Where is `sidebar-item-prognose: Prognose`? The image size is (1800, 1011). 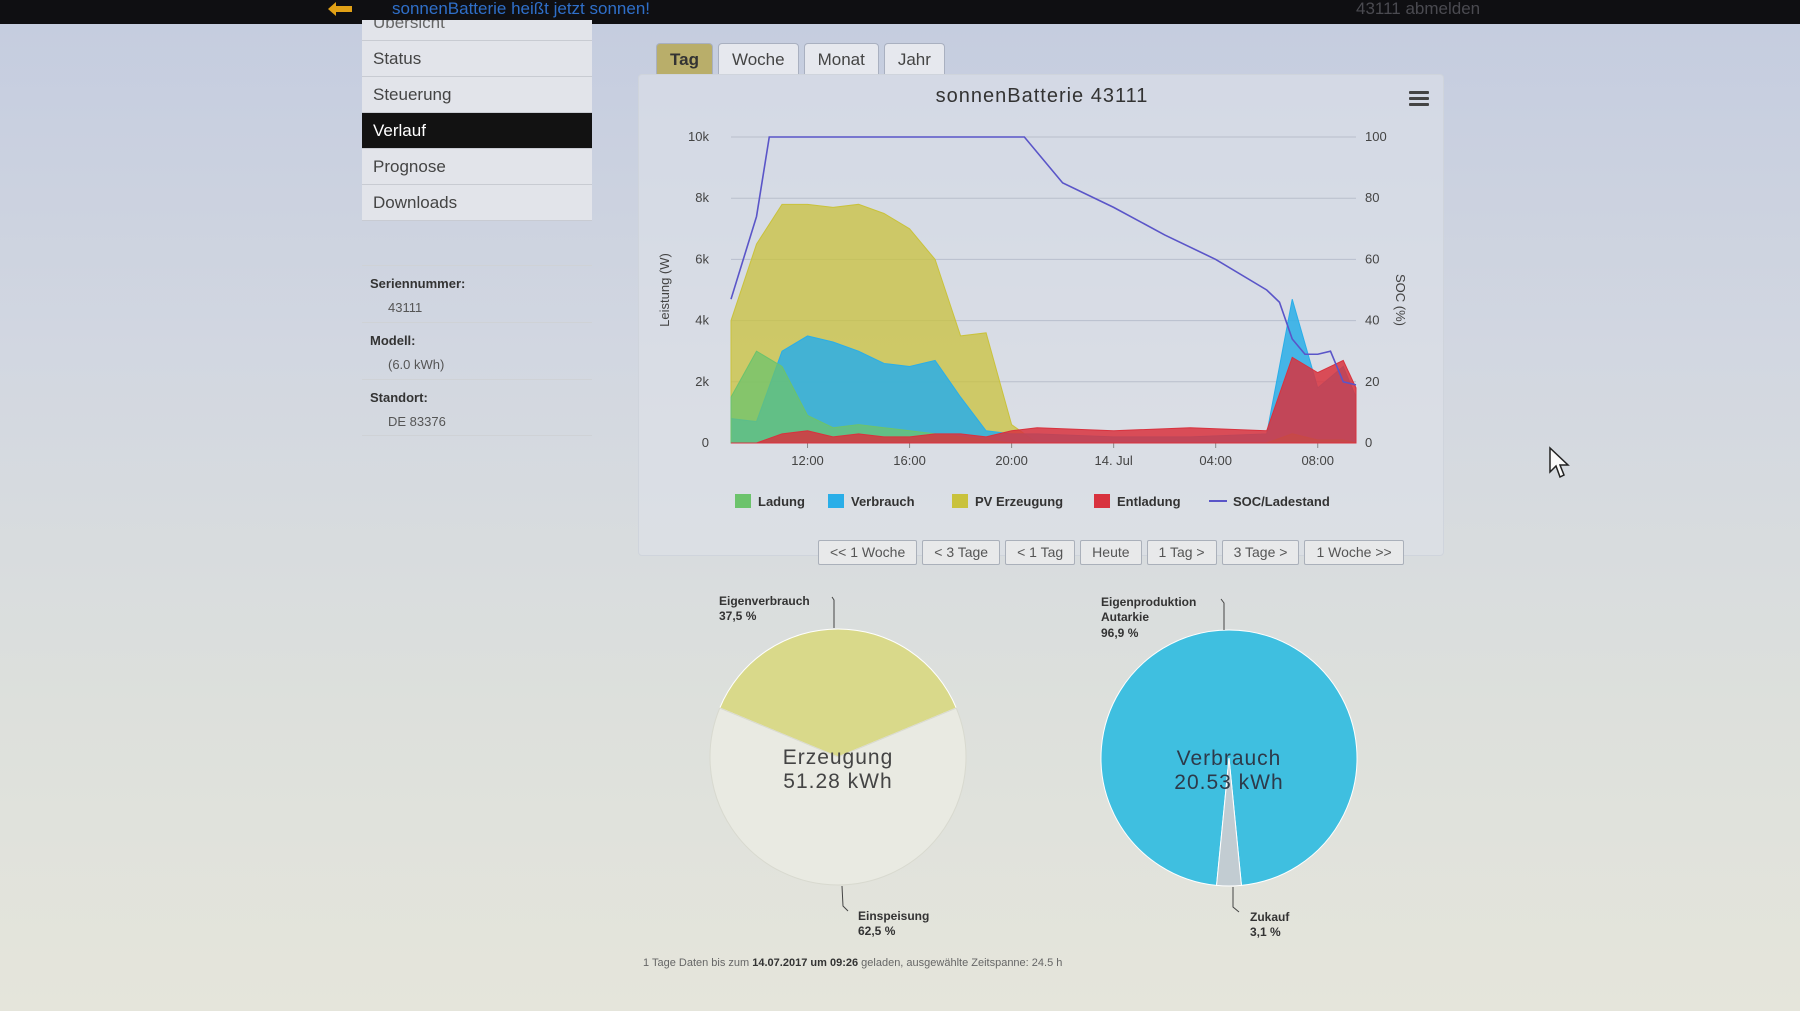
sidebar-item-prognose: Prognose is located at coordinates (477, 167).